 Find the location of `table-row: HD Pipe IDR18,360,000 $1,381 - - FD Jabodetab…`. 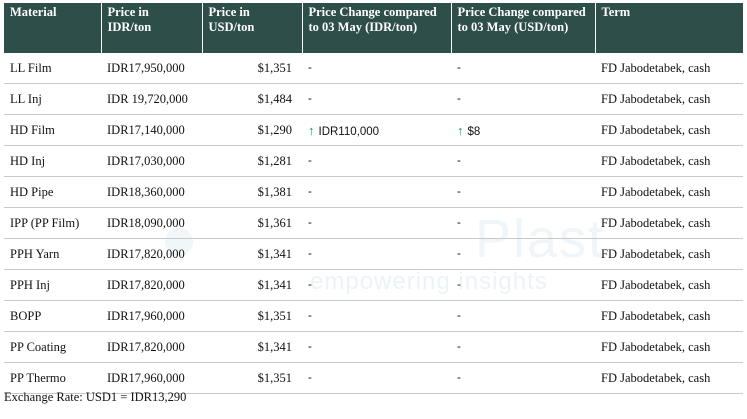

table-row: HD Pipe IDR18,360,000 $1,381 - - FD Jabodetab… is located at coordinates (373, 192).